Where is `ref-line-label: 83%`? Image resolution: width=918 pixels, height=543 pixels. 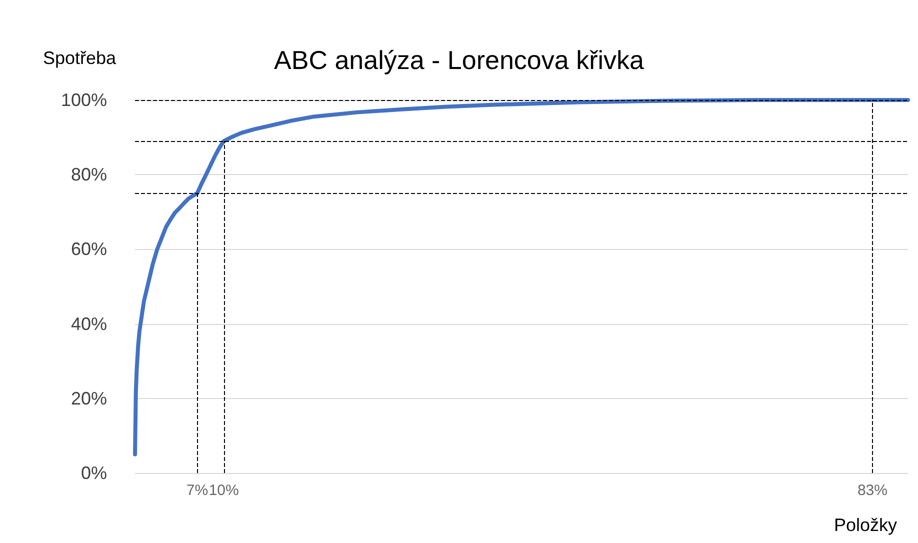
ref-line-label: 83% is located at coordinates (872, 490).